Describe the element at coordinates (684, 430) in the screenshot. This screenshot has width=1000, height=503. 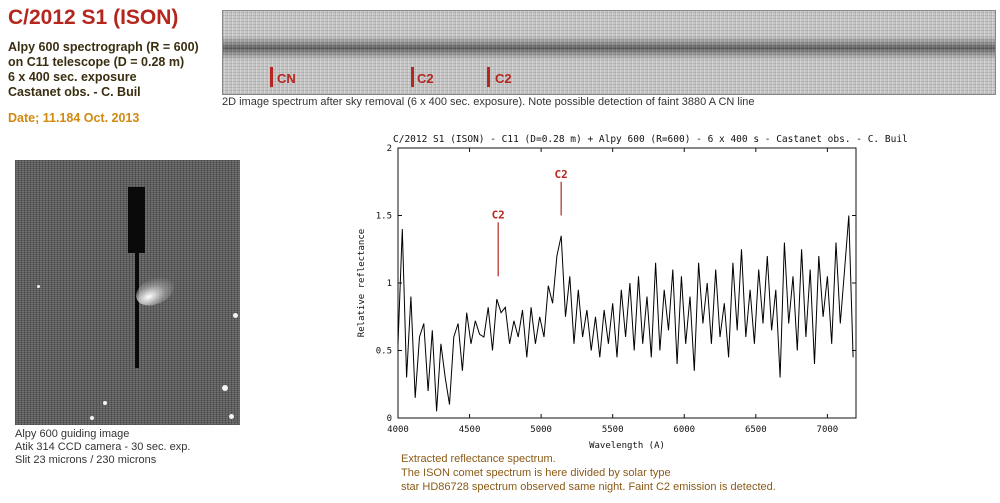
I see `x-tick-label: 6000` at that location.